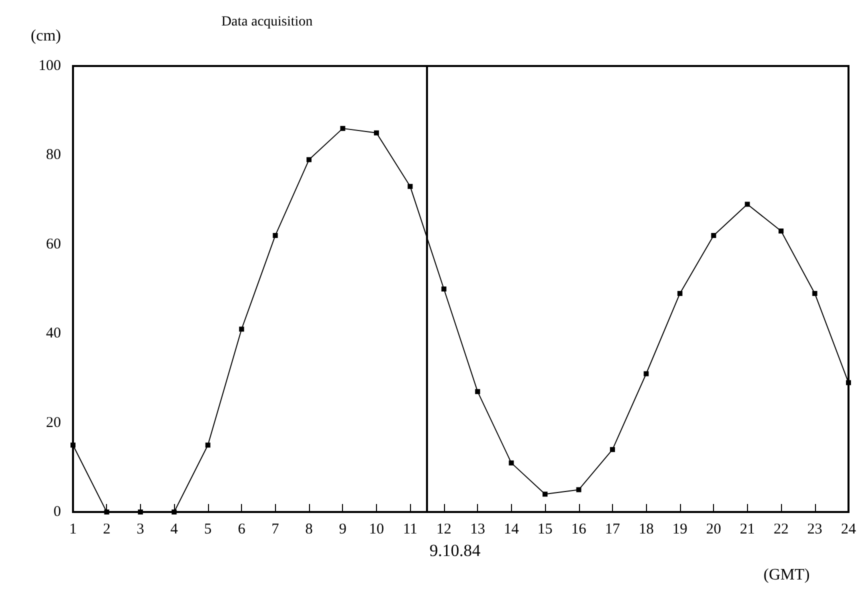 This screenshot has height=591, width=859. I want to click on x-tick-label: 11, so click(410, 530).